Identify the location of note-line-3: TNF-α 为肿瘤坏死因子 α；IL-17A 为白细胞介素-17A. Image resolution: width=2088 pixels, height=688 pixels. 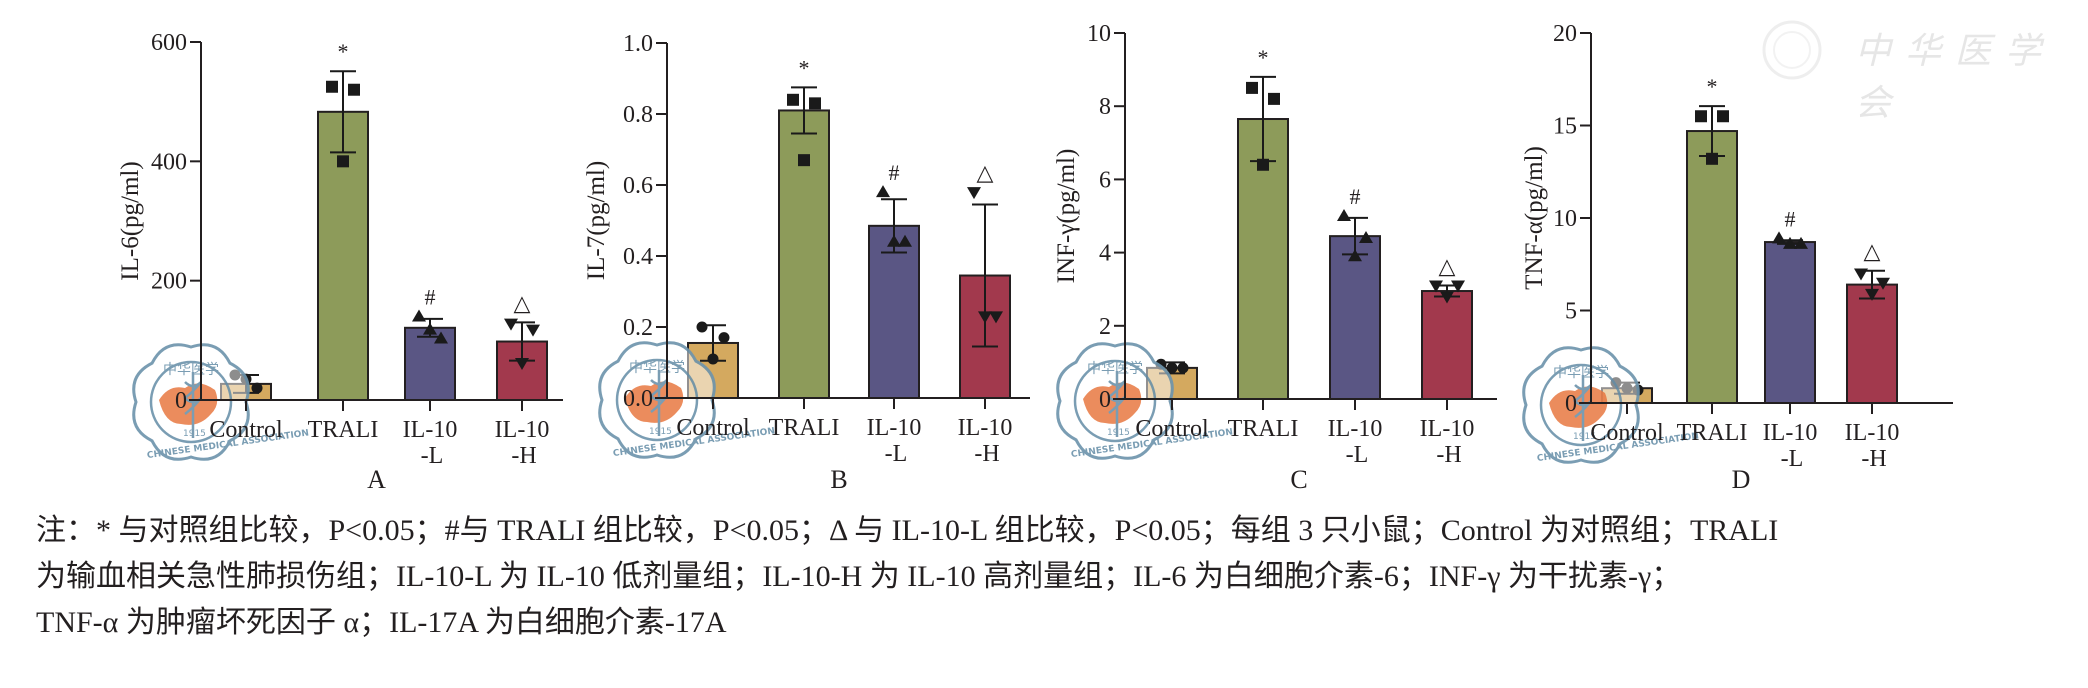
(381, 622).